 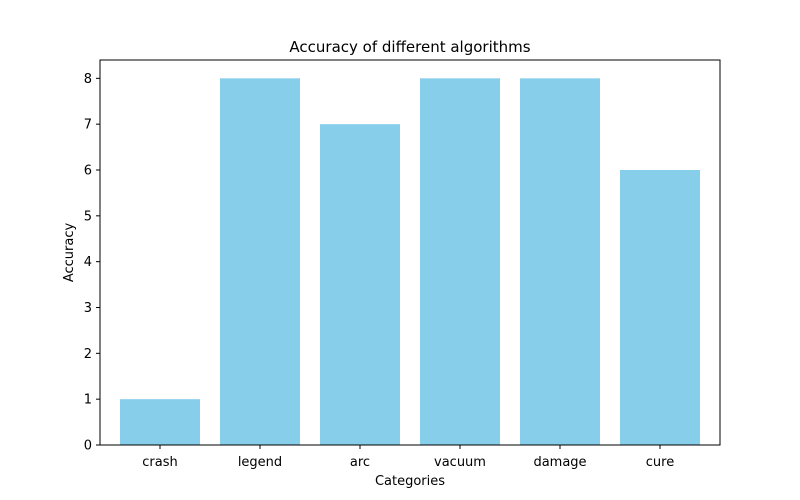 What do you see at coordinates (360, 462) in the screenshot?
I see `x-tick-label: arc` at bounding box center [360, 462].